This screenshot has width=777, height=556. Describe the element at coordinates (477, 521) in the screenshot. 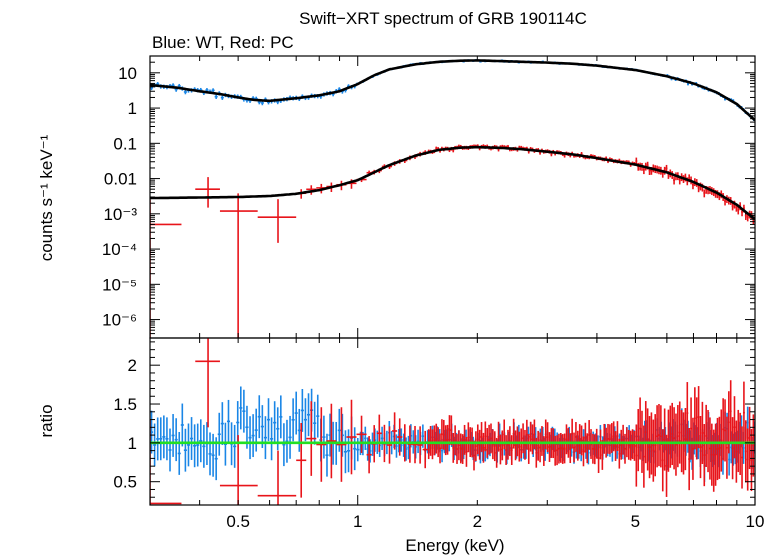

I see `x-tick-label: 2` at that location.